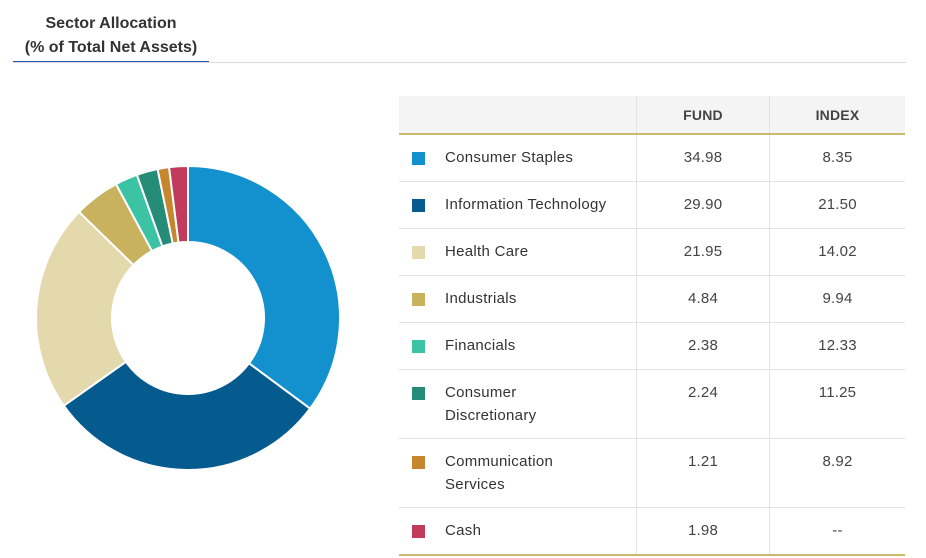  I want to click on fund-value: 29.90, so click(703, 205).